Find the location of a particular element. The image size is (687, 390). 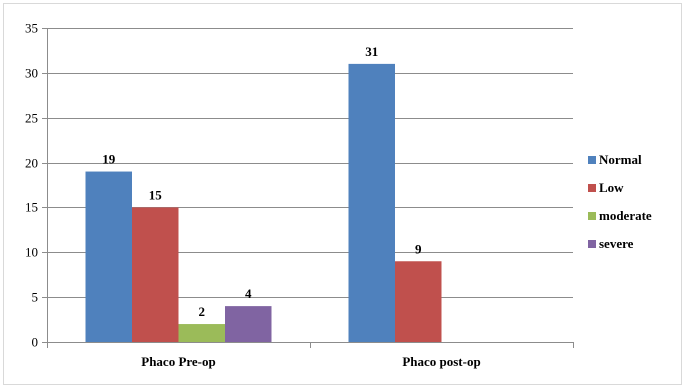

legend: Normal Low moderate severe is located at coordinates (620, 201).